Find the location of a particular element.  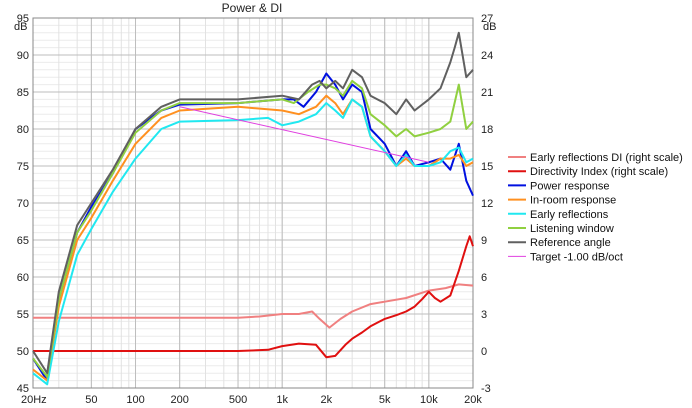

right-axis-ticks: -3 0 3 6 9 12 15 18 21 24 27 is located at coordinates (487, 204).